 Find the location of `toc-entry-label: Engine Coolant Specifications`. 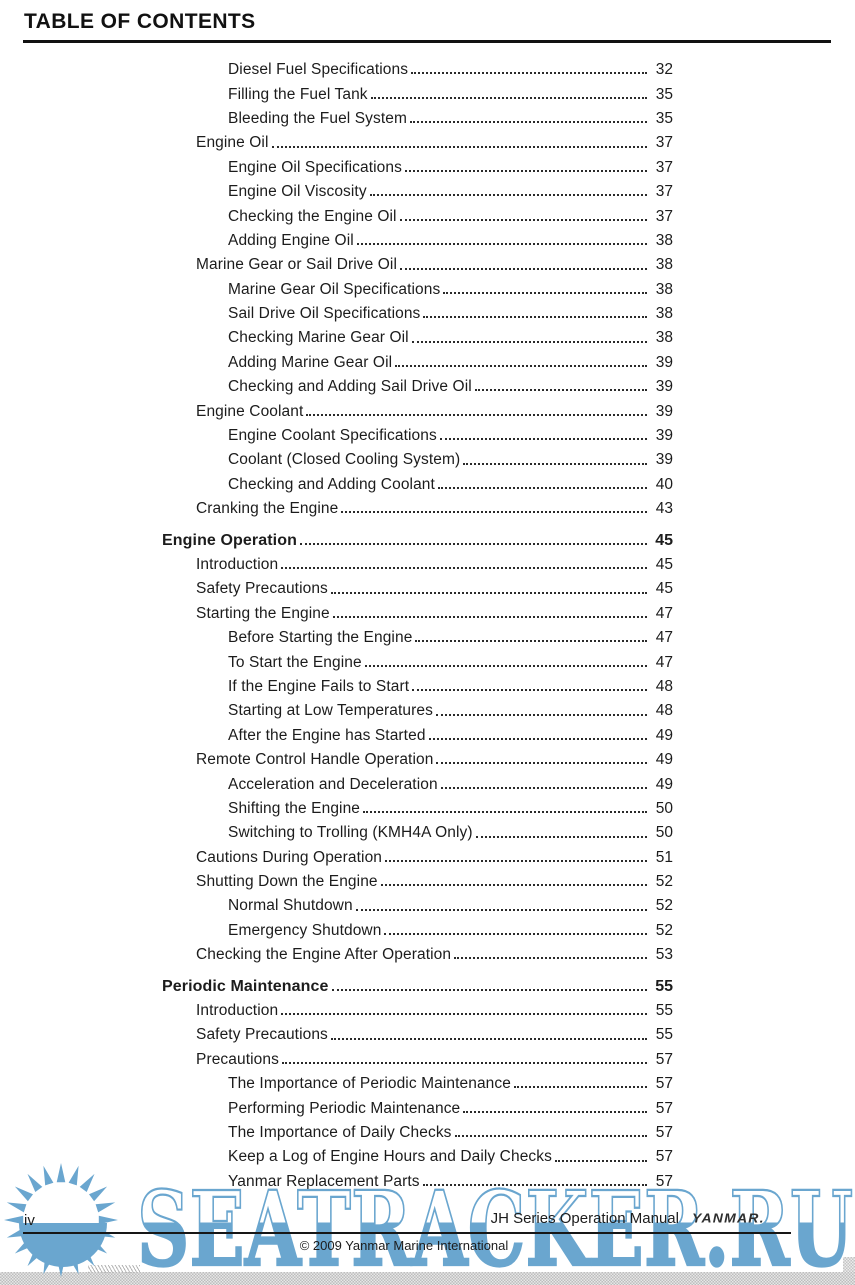

toc-entry-label: Engine Coolant Specifications is located at coordinates (332, 436).